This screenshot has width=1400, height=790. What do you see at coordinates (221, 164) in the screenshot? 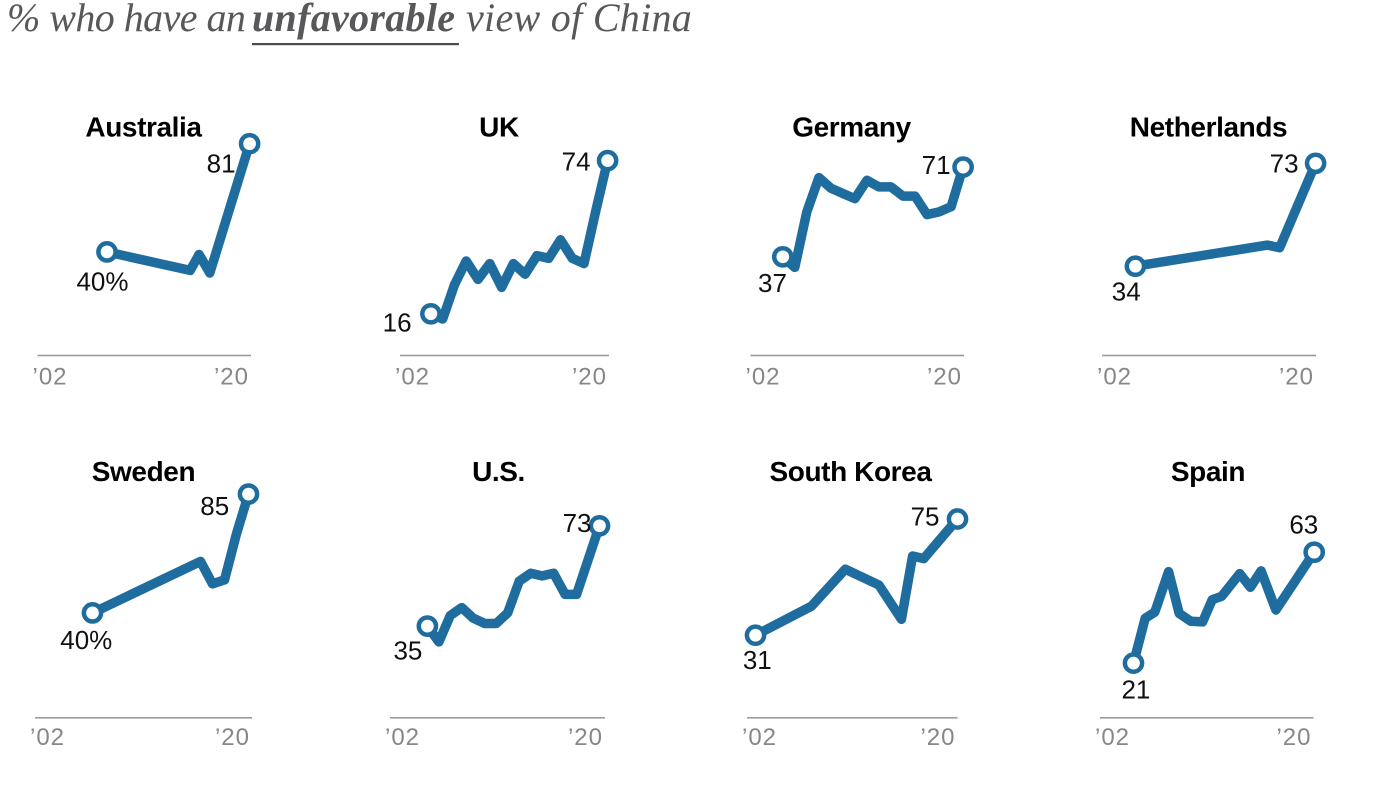
I see `svg-text: 81` at bounding box center [221, 164].